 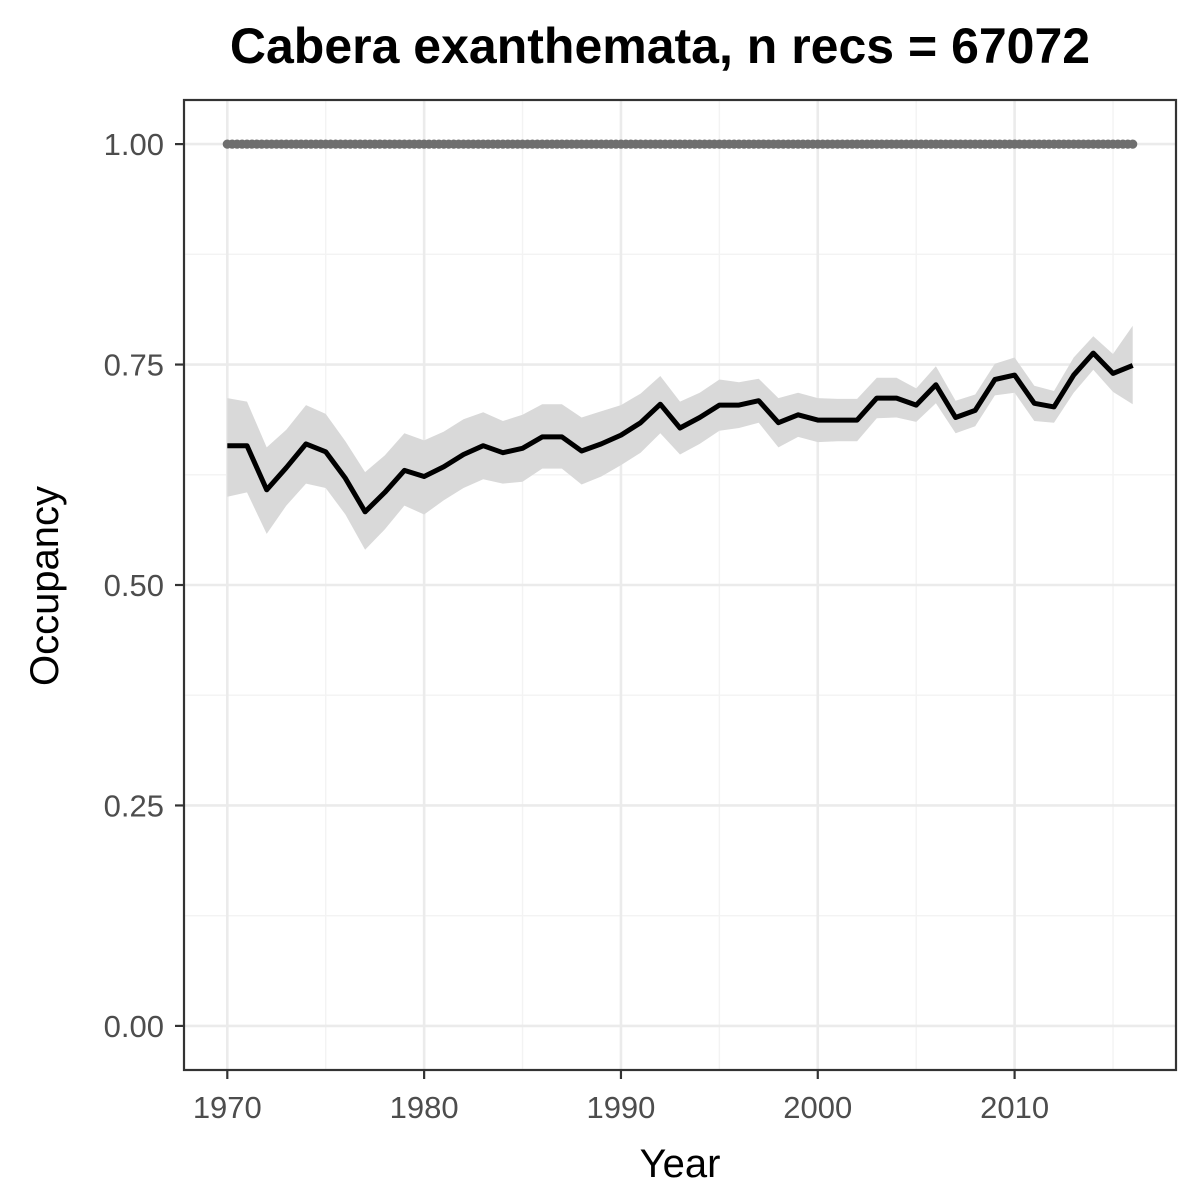 I want to click on occupancy-line-layer, so click(x=680, y=432).